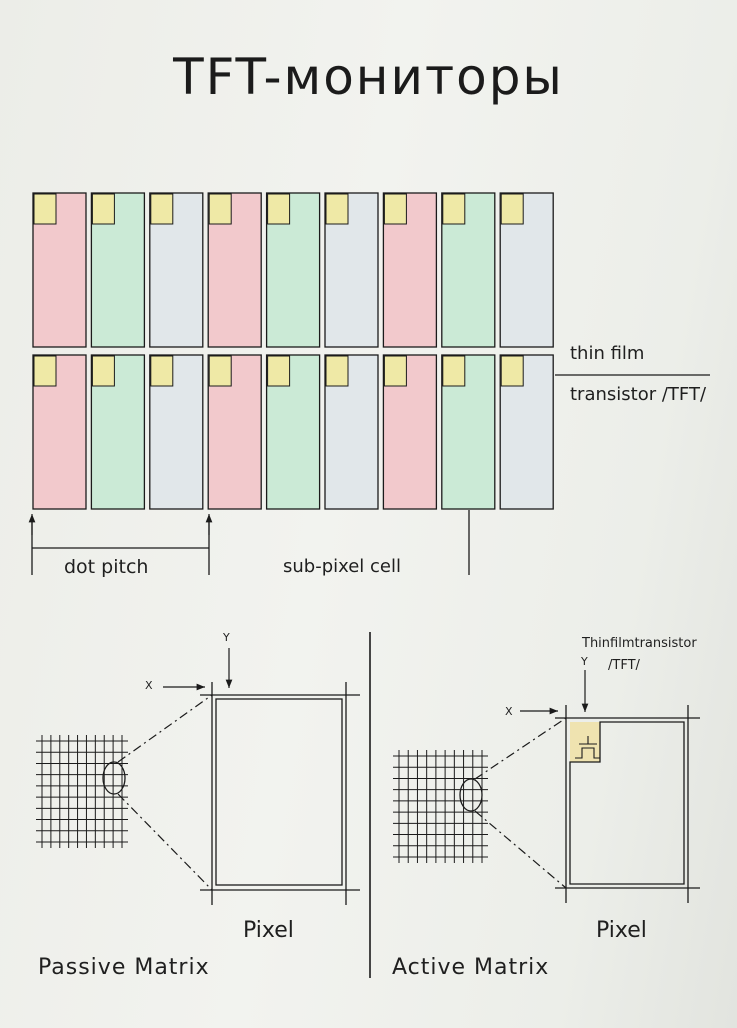 Image resolution: width=737 pixels, height=1028 pixels. Describe the element at coordinates (607, 353) in the screenshot. I see `thin-film-label: thin film` at that location.